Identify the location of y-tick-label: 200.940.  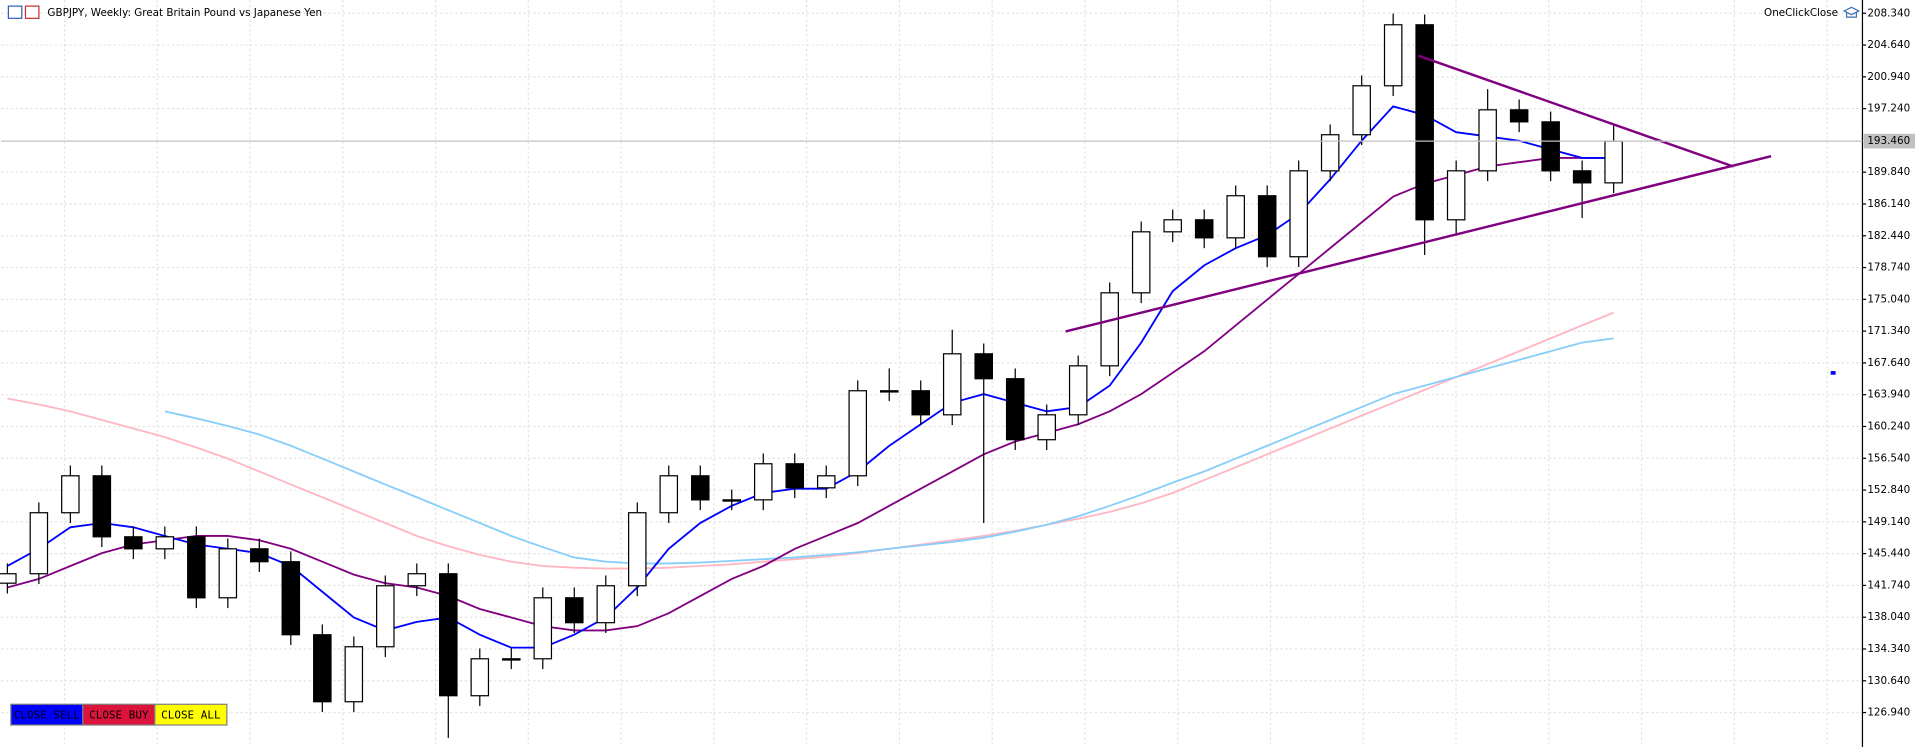
(1888, 77).